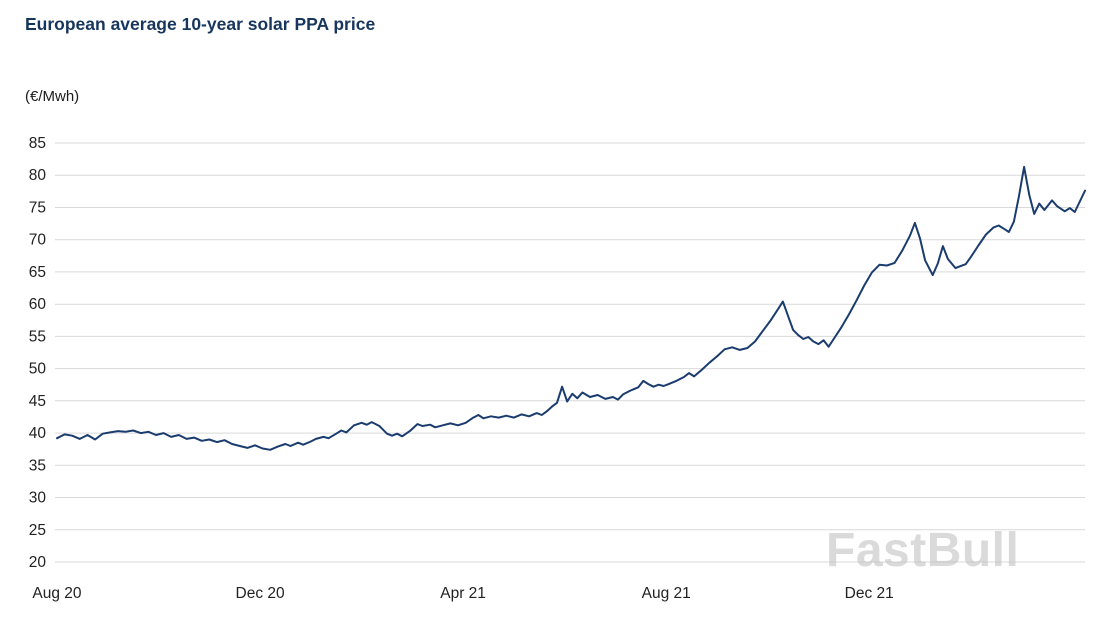 The width and height of the screenshot is (1101, 627). Describe the element at coordinates (52, 96) in the screenshot. I see `y-axis-unit-label: (€/Mwh)` at that location.